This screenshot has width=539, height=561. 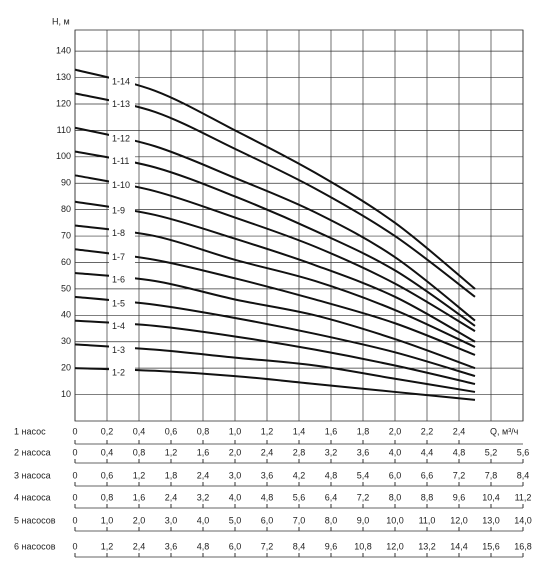 What do you see at coordinates (491, 497) in the screenshot?
I see `row-tick-label: 10,4` at bounding box center [491, 497].